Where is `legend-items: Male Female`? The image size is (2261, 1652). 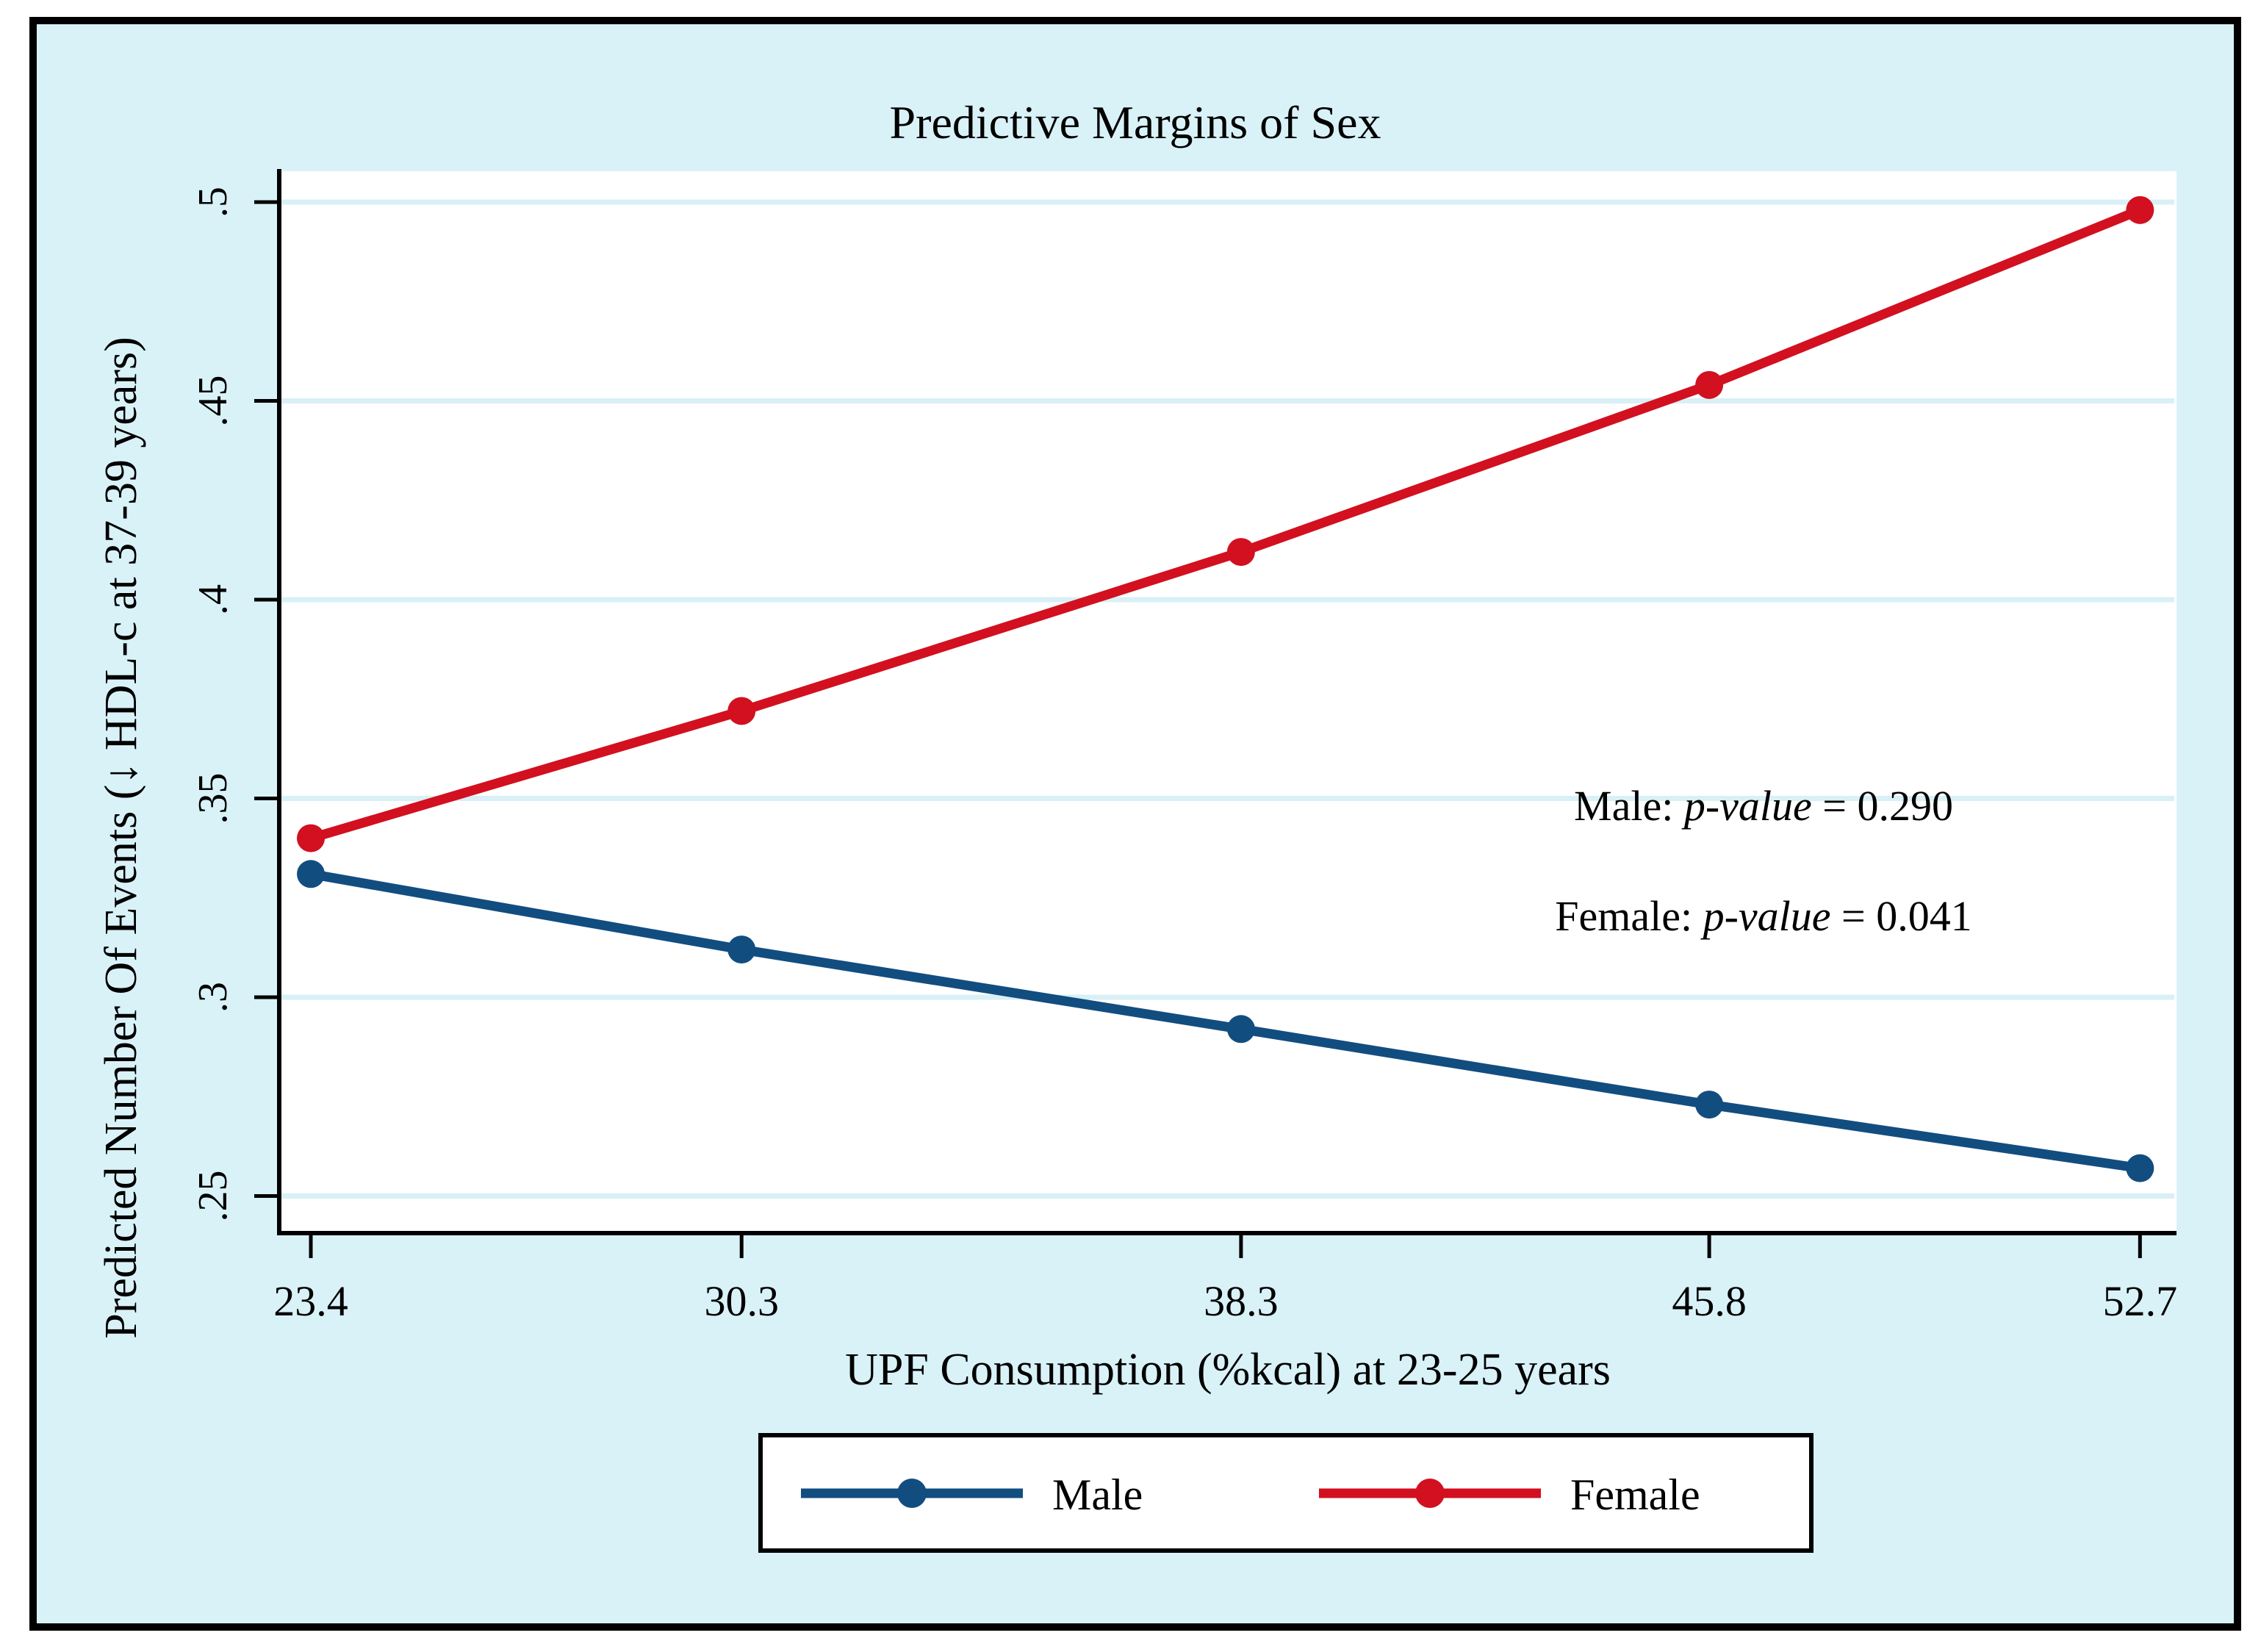
legend-items: Male Female is located at coordinates (1250, 1494).